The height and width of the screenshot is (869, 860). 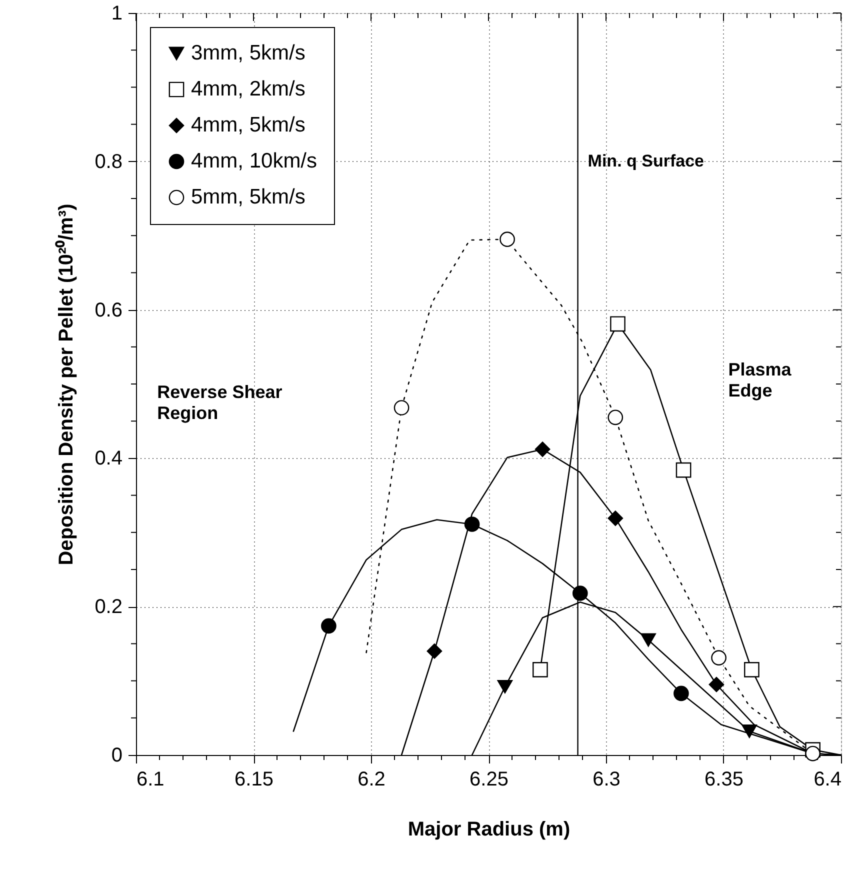 What do you see at coordinates (724, 779) in the screenshot?
I see `x-tick-label: 6.35` at bounding box center [724, 779].